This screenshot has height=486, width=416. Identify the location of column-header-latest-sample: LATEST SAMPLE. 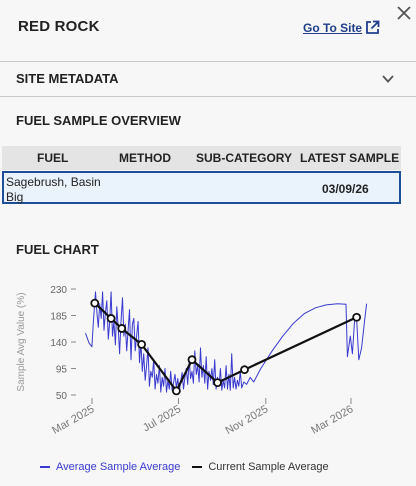
(350, 158).